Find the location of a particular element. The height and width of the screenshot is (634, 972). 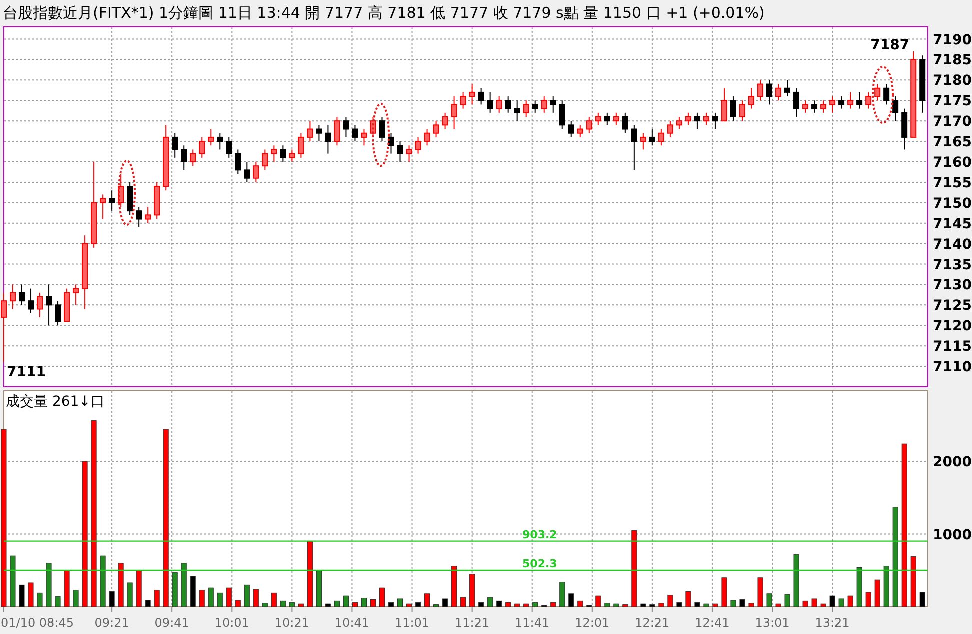

y-tick-label: 7145 is located at coordinates (952, 224).